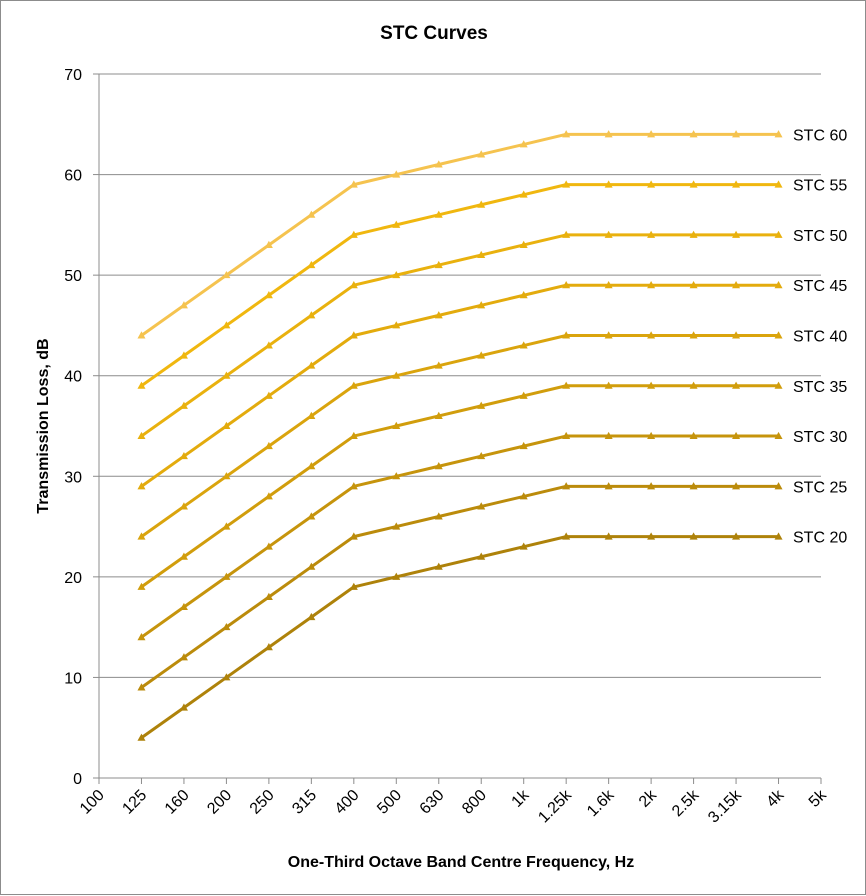  I want to click on series-label-stc-30: STC 30, so click(820, 437).